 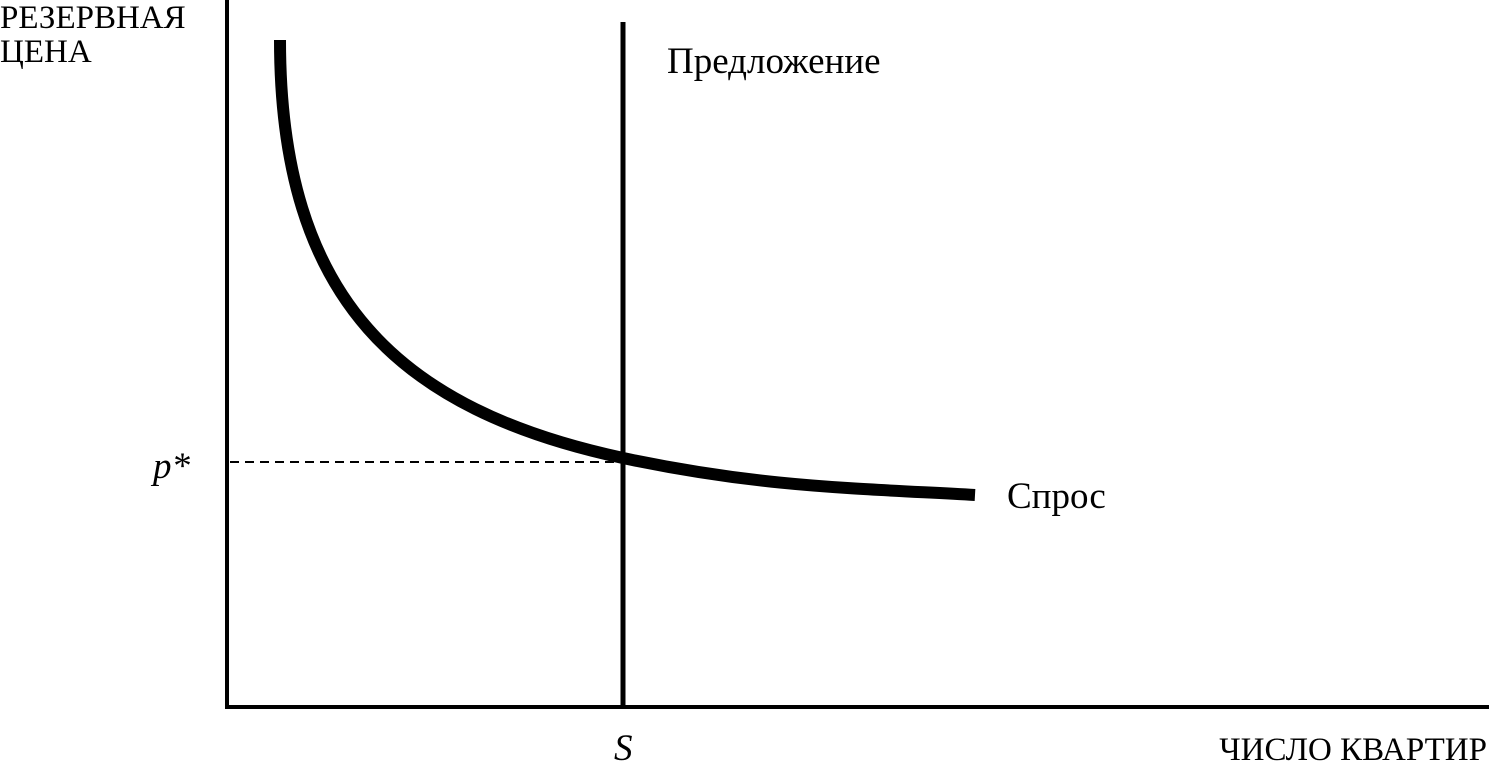 What do you see at coordinates (1353, 748) in the screenshot?
I see `x-axis-label: ЧИСЛО КВАРТИР` at bounding box center [1353, 748].